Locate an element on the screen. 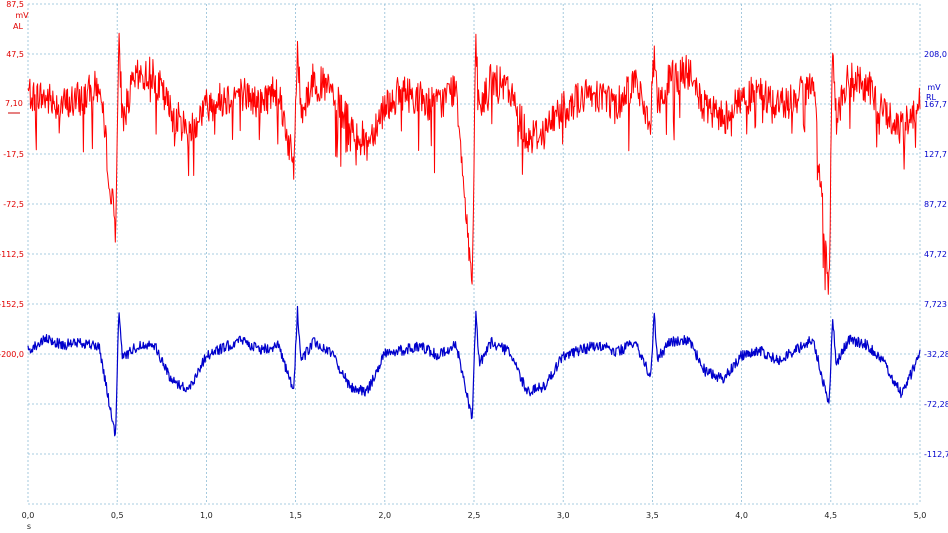  right-tick-label: 167,7 is located at coordinates (935, 104).